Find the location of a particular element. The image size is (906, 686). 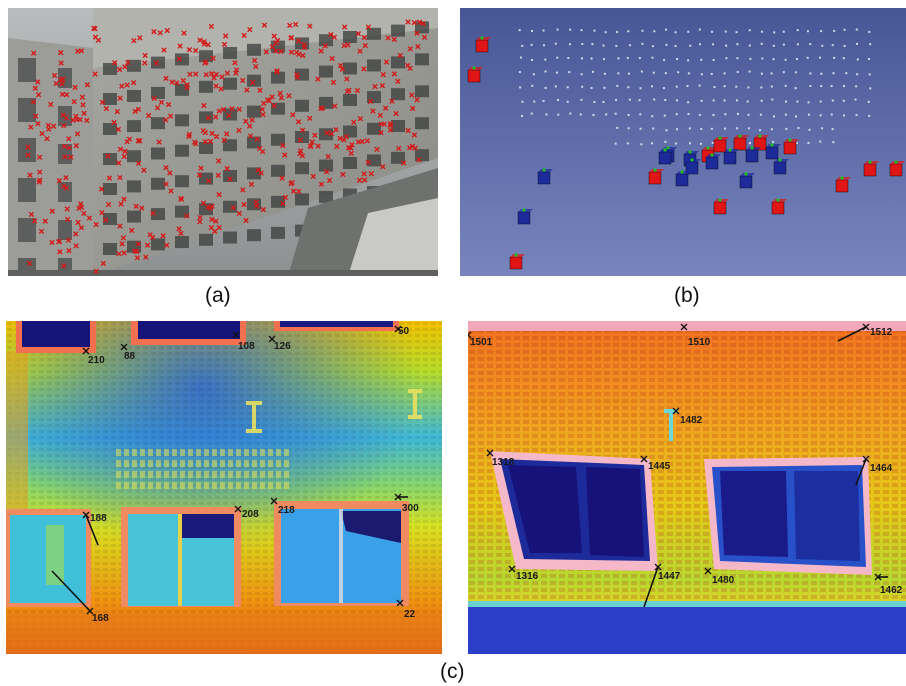

correspondence-label: 1510 is located at coordinates (695, 335).